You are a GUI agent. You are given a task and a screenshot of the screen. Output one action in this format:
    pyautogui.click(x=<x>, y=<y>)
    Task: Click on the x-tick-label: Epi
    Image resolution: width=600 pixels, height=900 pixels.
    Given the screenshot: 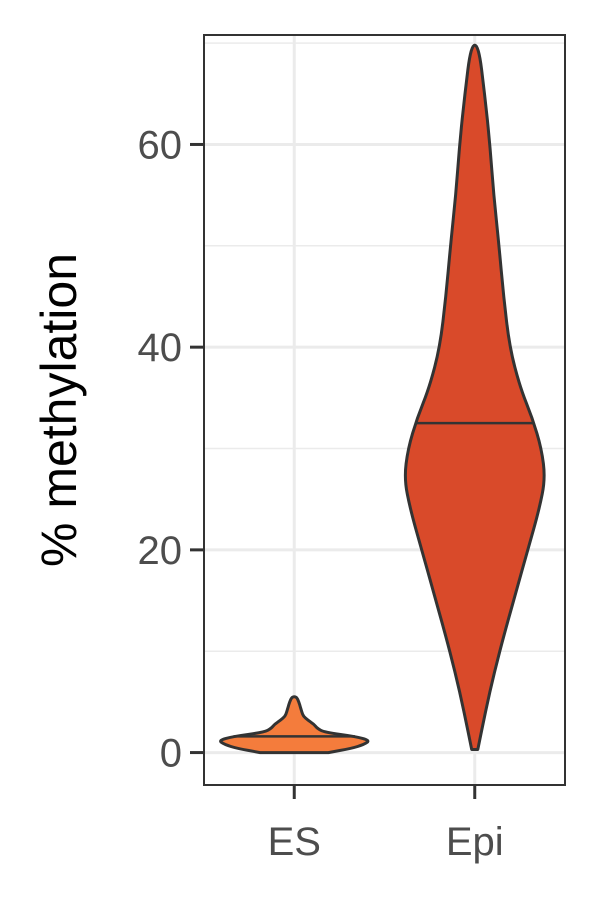 What is the action you would take?
    pyautogui.click(x=475, y=842)
    